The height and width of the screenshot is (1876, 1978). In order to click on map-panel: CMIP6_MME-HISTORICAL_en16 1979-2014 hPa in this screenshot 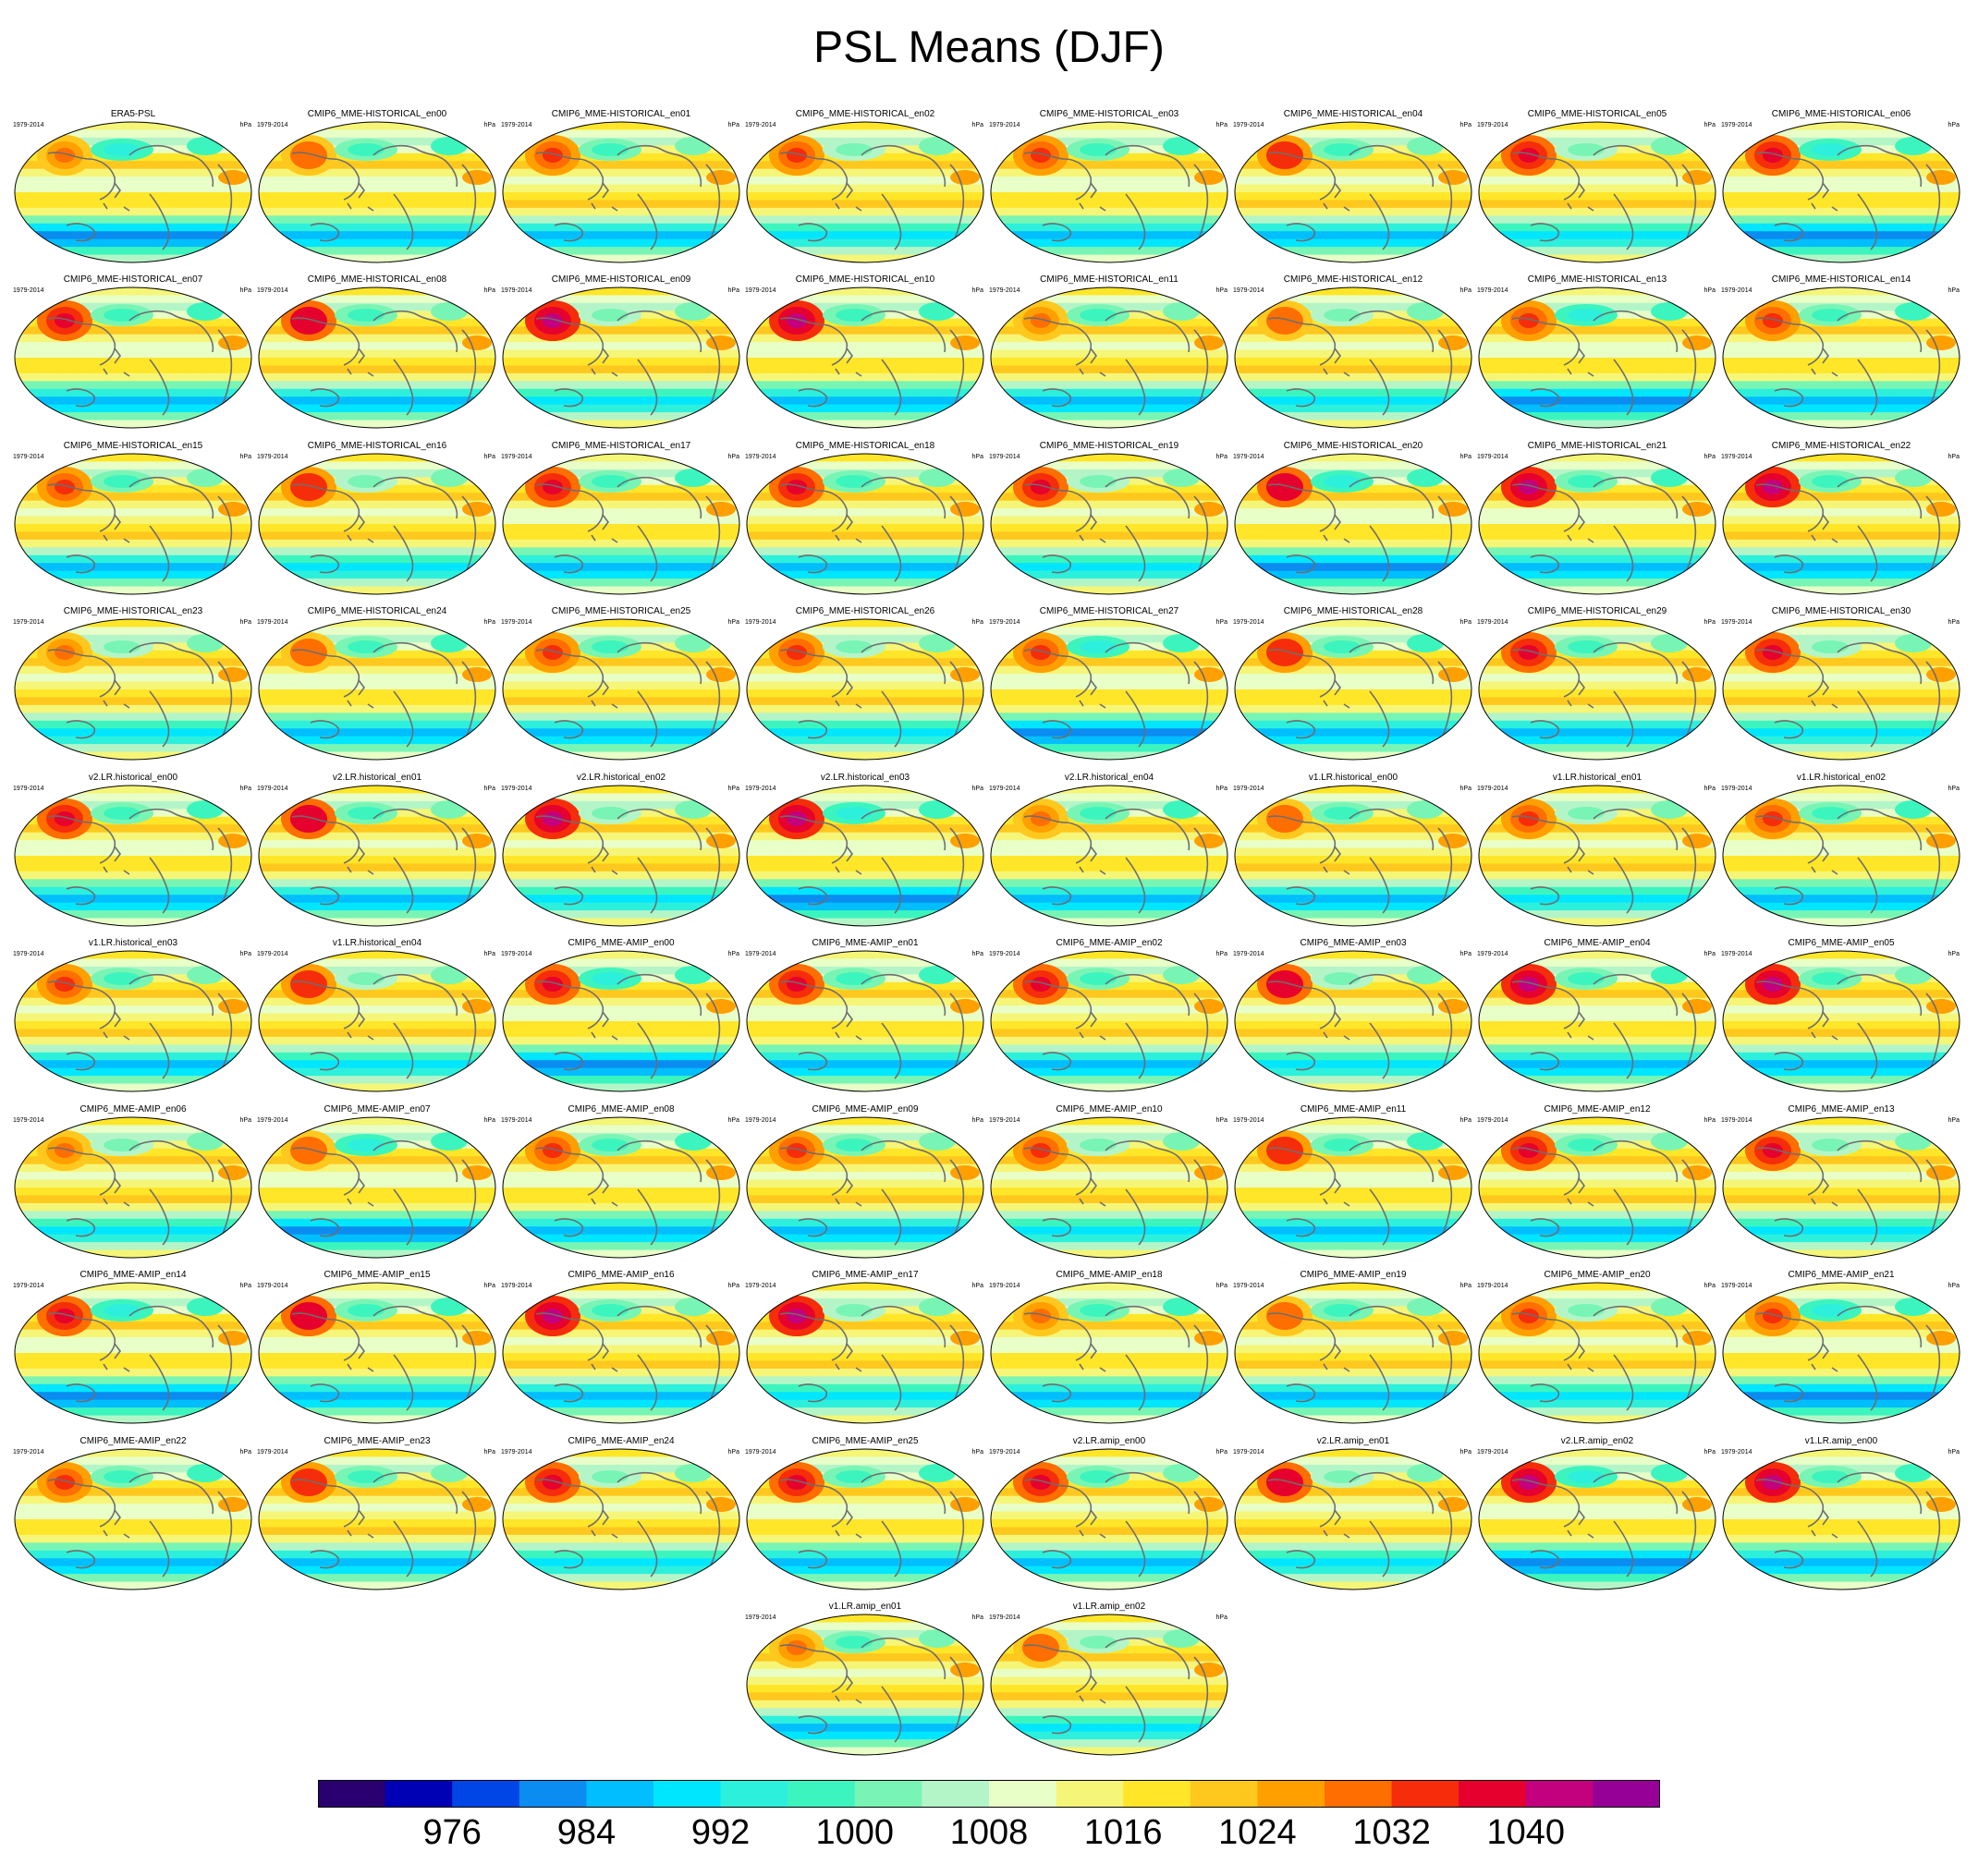, I will do `click(377, 518)`.